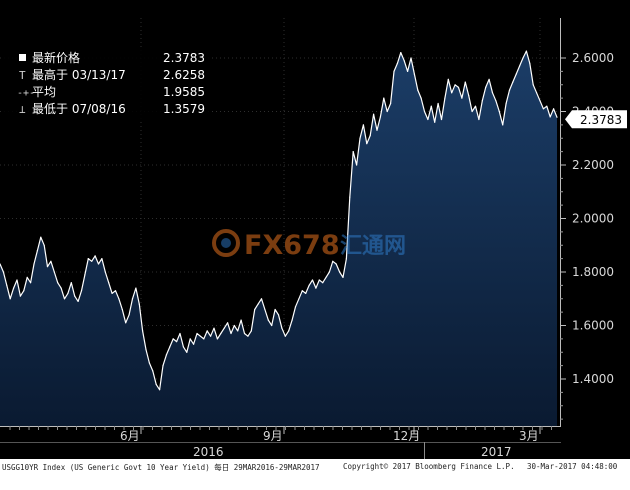 The image size is (630, 490). What do you see at coordinates (130, 436) in the screenshot?
I see `x-tick-label: 6月` at bounding box center [130, 436].